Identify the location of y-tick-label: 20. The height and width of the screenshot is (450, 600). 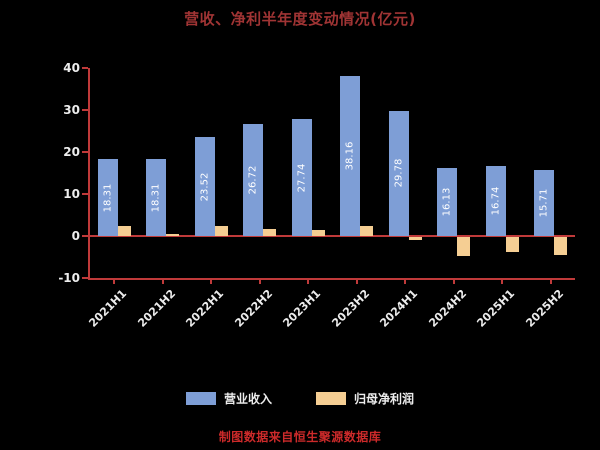
(71, 152).